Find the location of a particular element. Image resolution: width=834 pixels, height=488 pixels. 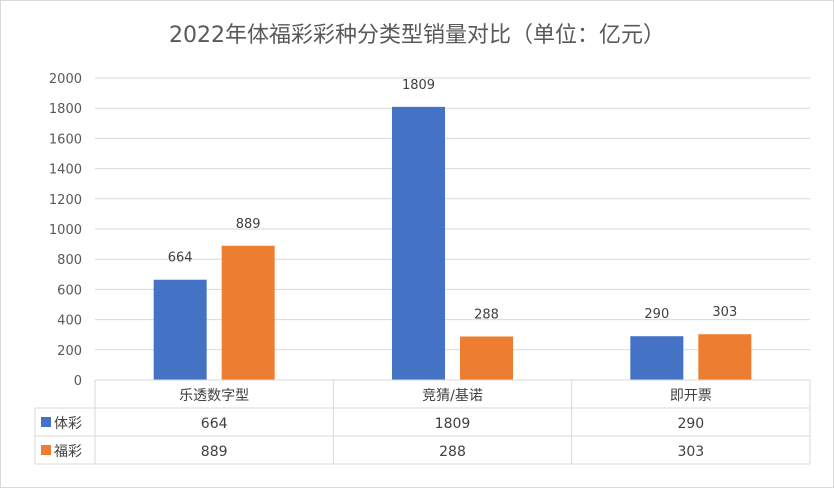

y-tick-label: 1800 is located at coordinates (65, 109).